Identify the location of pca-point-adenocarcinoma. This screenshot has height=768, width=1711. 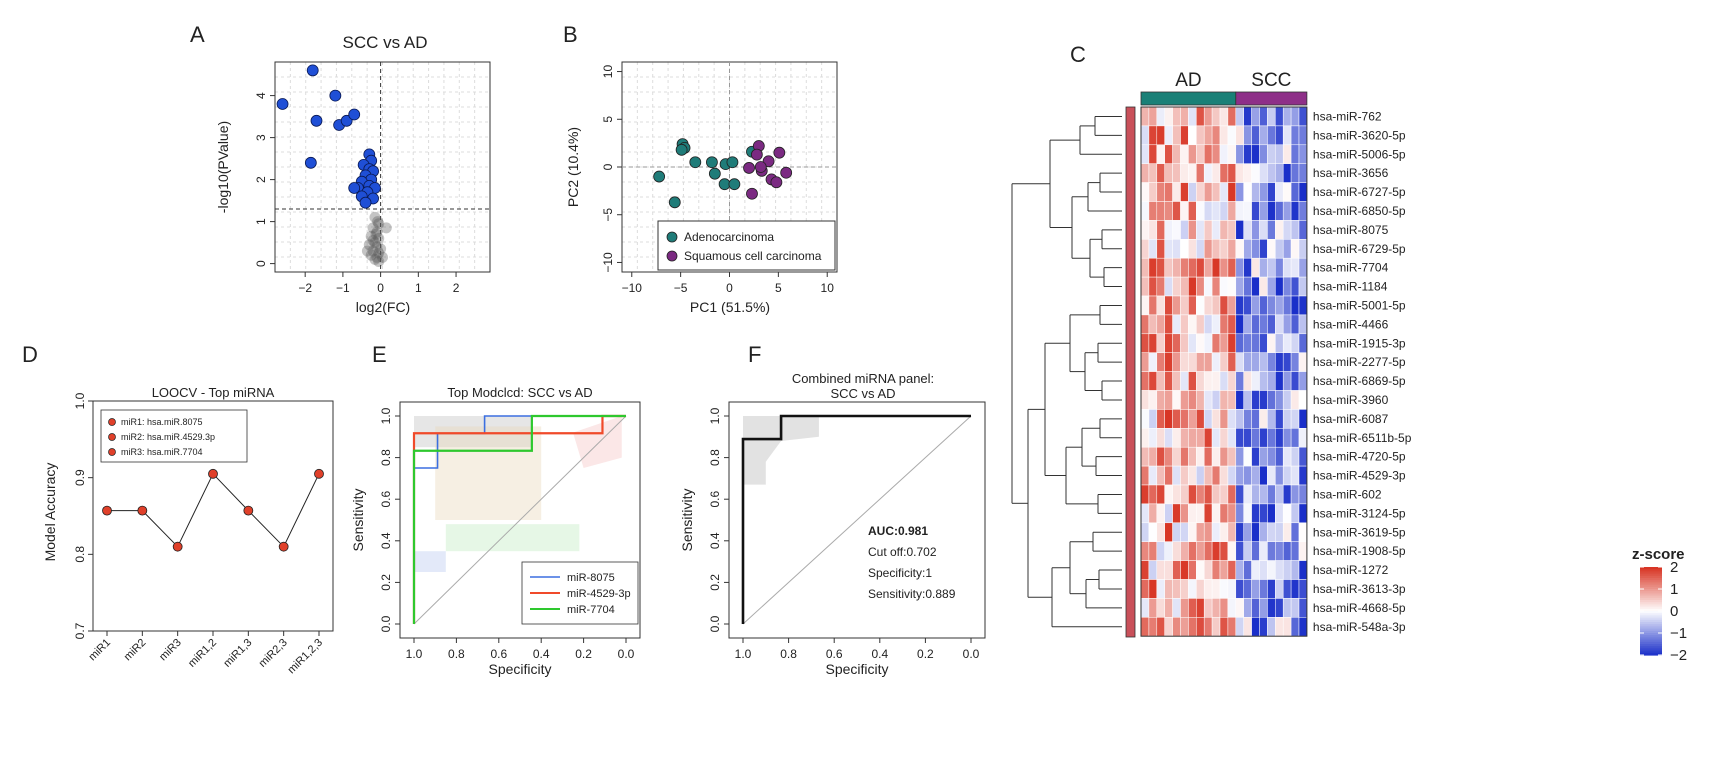
(732, 162).